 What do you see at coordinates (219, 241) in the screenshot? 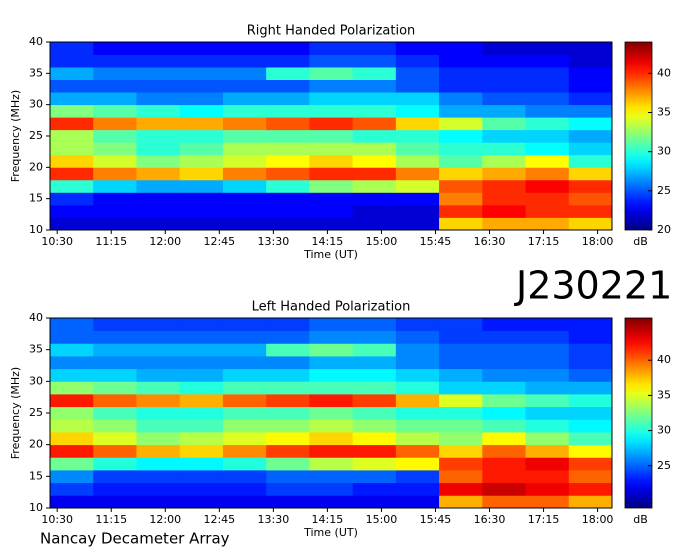
I see `x-tick-label: 12:45` at bounding box center [219, 241].